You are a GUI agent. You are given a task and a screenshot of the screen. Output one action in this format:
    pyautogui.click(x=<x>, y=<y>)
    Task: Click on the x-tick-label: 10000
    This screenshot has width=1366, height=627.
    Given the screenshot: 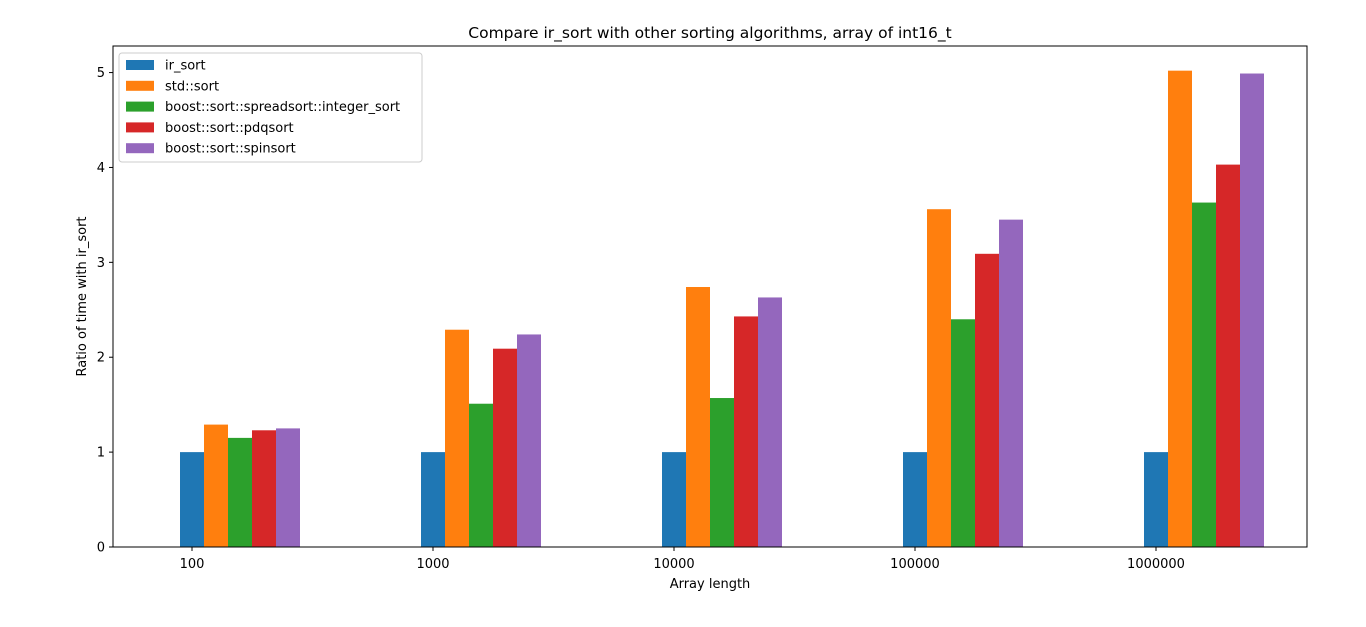 What is the action you would take?
    pyautogui.click(x=673, y=564)
    